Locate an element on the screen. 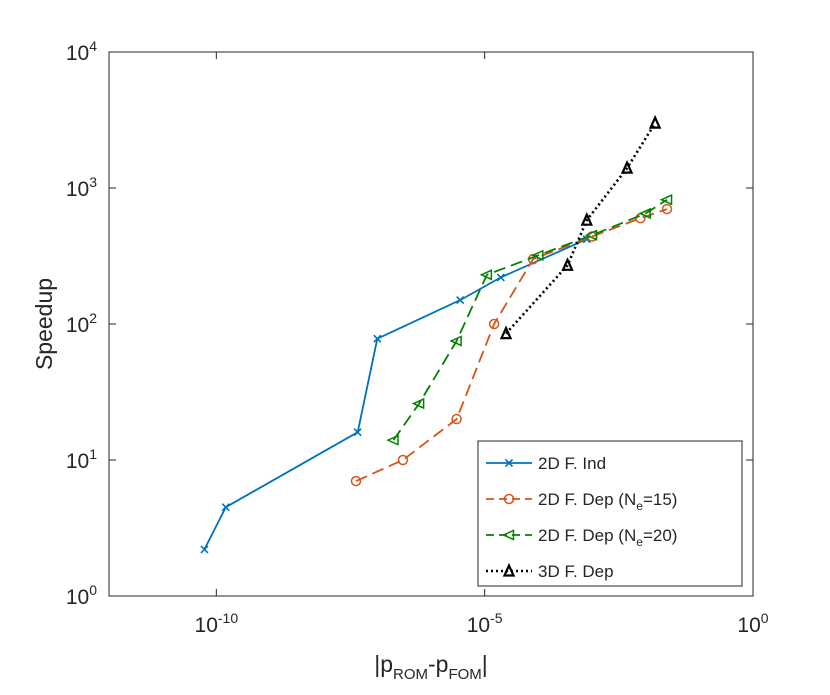  legend-label: 2D F. Ind is located at coordinates (572, 463).